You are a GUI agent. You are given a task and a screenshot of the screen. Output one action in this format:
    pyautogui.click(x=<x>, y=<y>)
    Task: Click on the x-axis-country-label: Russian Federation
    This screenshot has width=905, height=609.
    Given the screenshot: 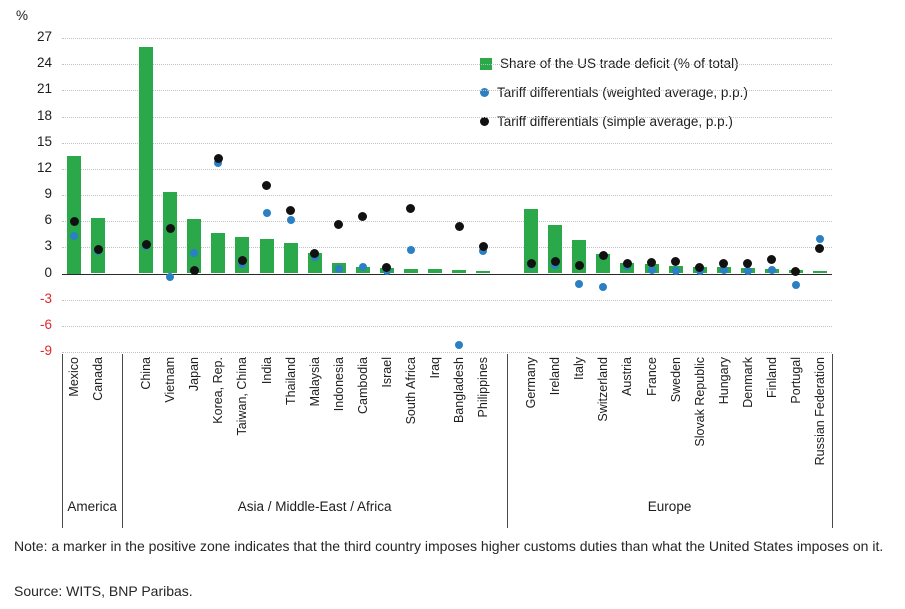 What is the action you would take?
    pyautogui.click(x=819, y=411)
    